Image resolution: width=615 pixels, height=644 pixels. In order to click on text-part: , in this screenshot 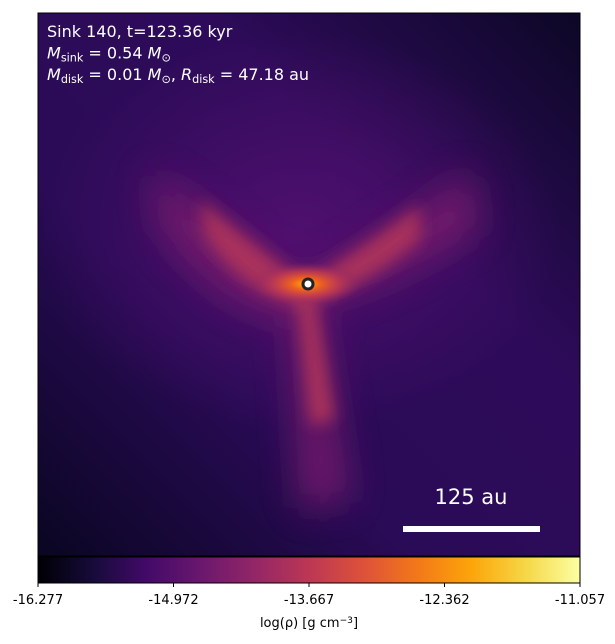, I will do `click(176, 74)`.